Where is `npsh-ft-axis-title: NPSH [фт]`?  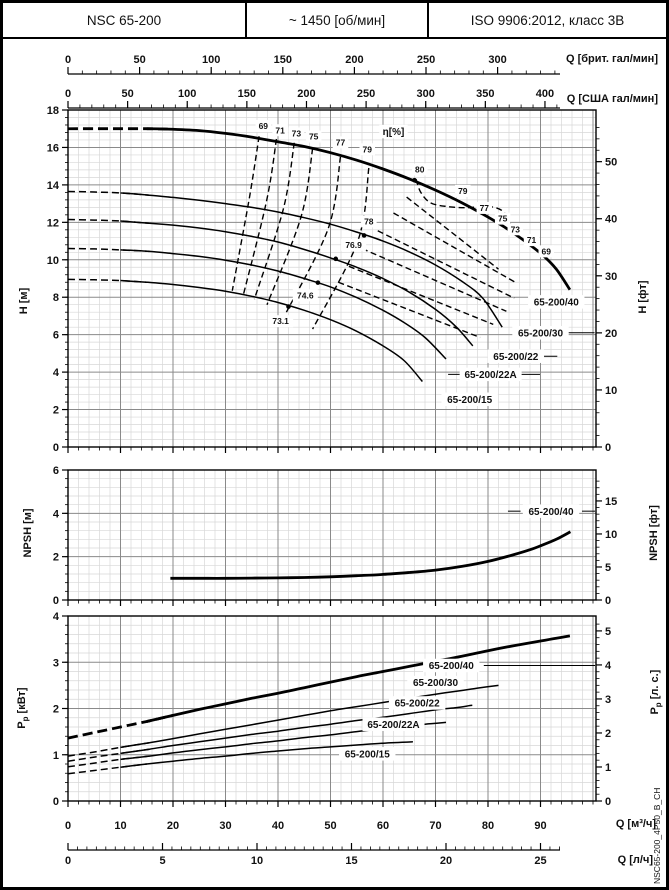
npsh-ft-axis-title: NPSH [фт] is located at coordinates (654, 533).